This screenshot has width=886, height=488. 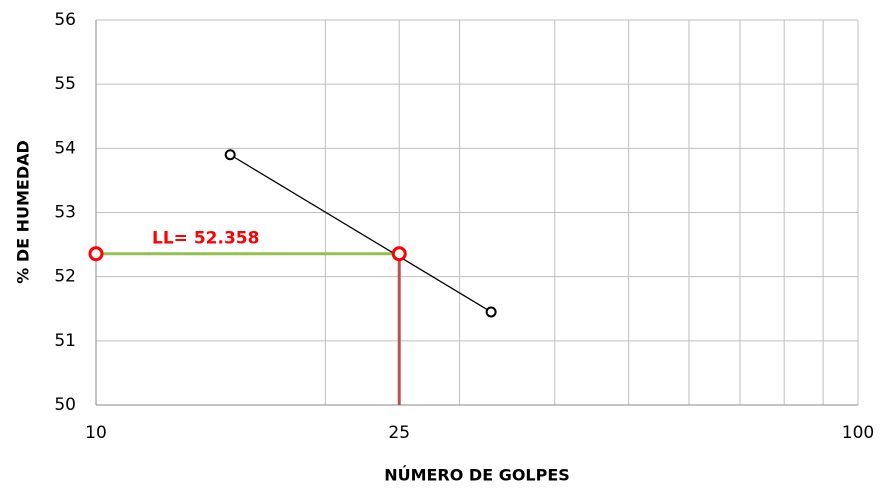 What do you see at coordinates (65, 277) in the screenshot?
I see `y-tick-label: 52` at bounding box center [65, 277].